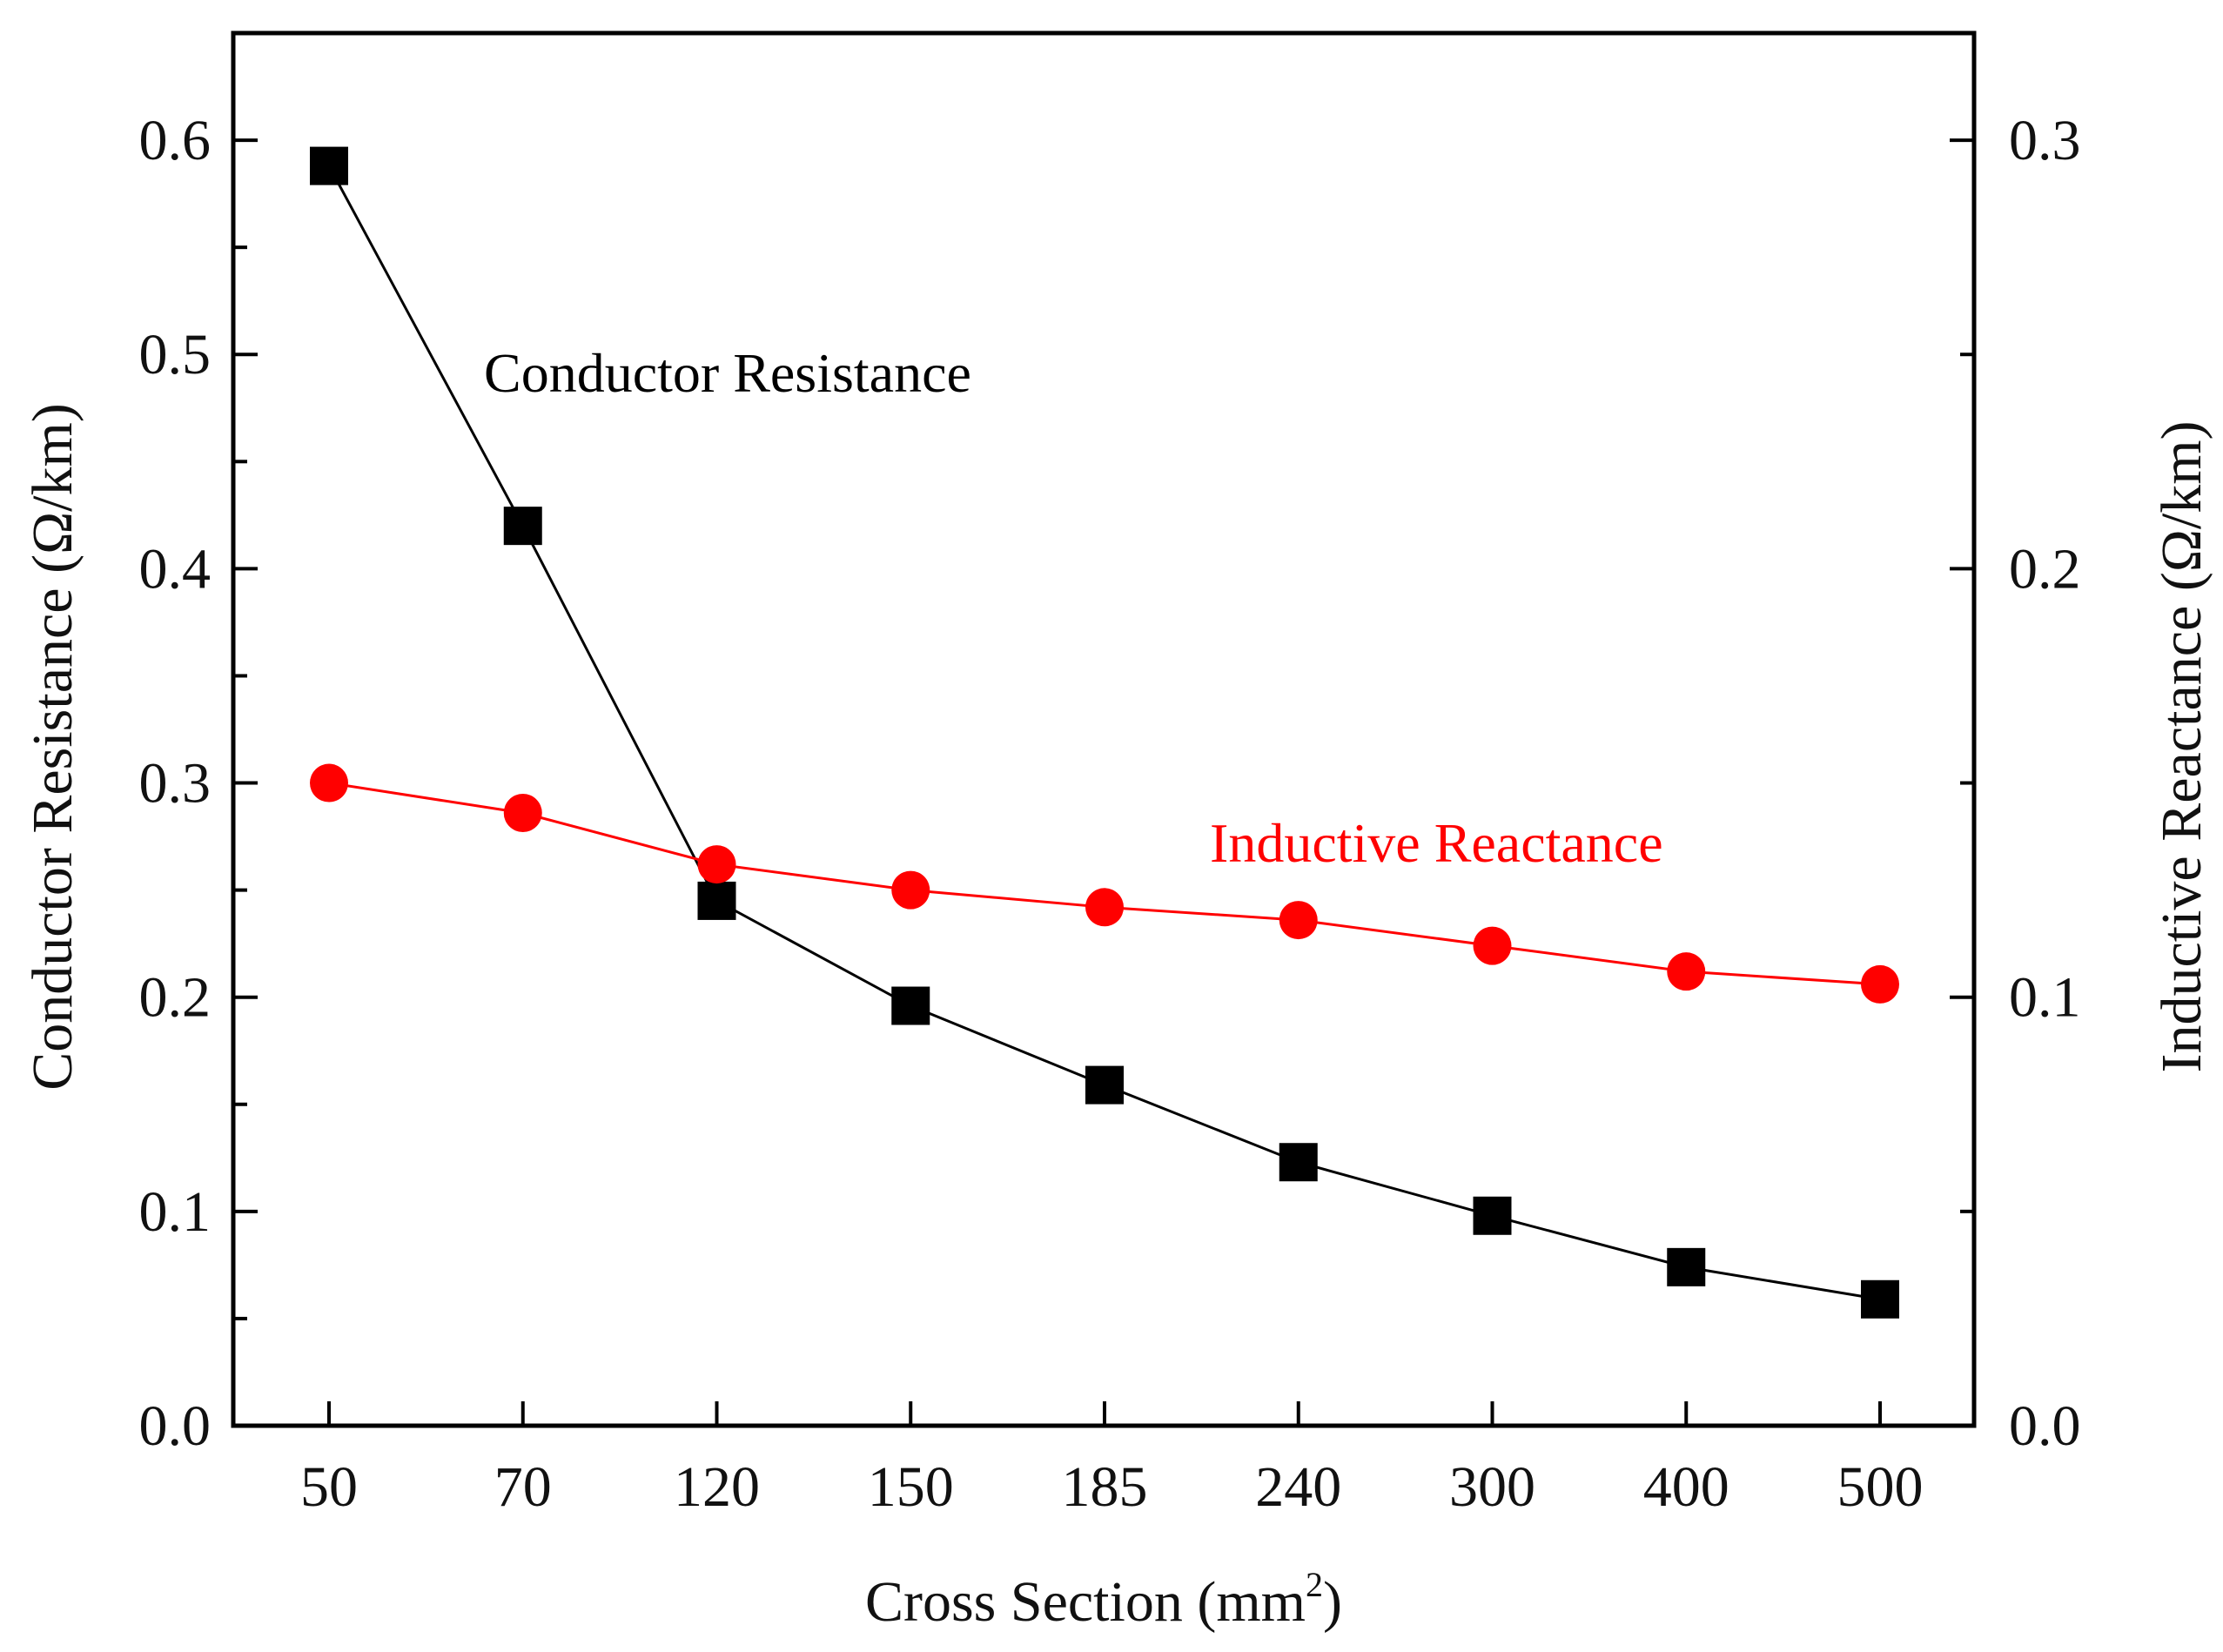 The height and width of the screenshot is (1652, 2223). I want to click on annotation-conductor-resistance: Conductor Resistance, so click(727, 373).